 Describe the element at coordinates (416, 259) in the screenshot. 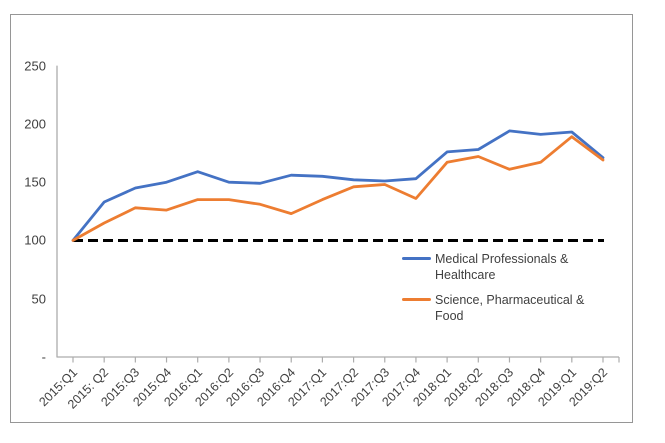

I see `legend-swatch-blue-line` at that location.